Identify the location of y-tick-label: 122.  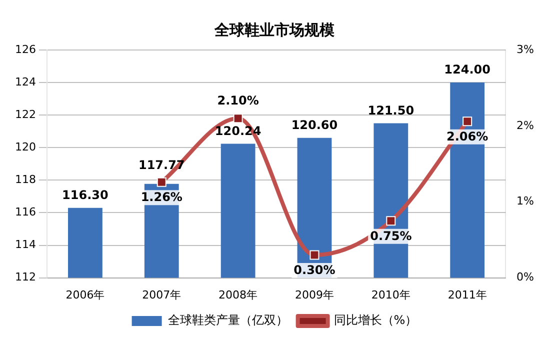
(25, 114).